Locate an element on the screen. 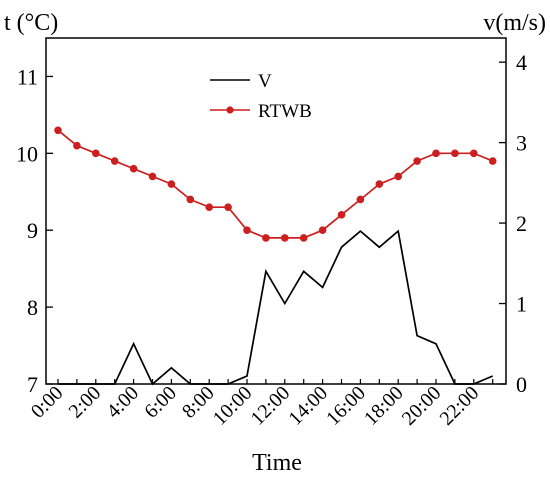 The image size is (550, 477). legend-label-v: V is located at coordinates (265, 81).